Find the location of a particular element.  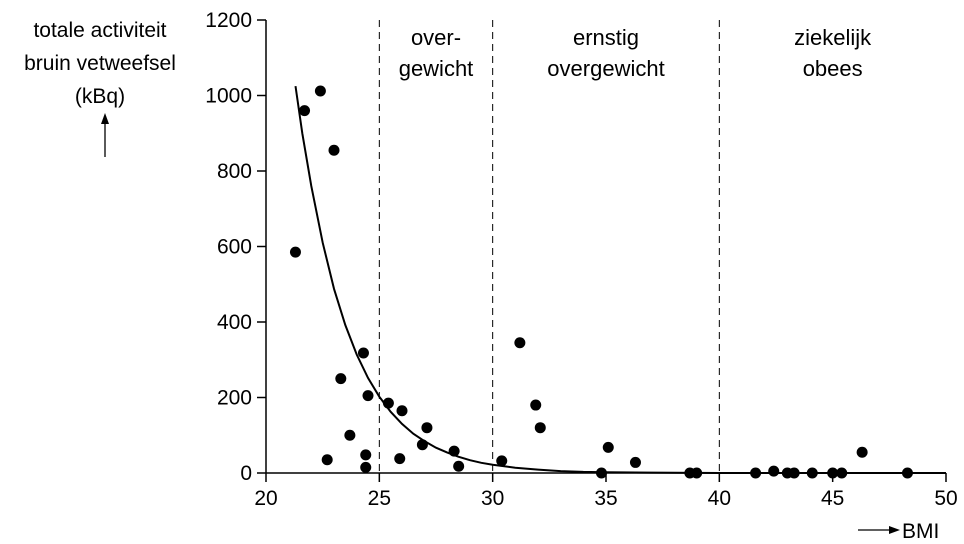

y-axis-ticks: 0 200 400 600 800 1000 1200 is located at coordinates (235, 247).